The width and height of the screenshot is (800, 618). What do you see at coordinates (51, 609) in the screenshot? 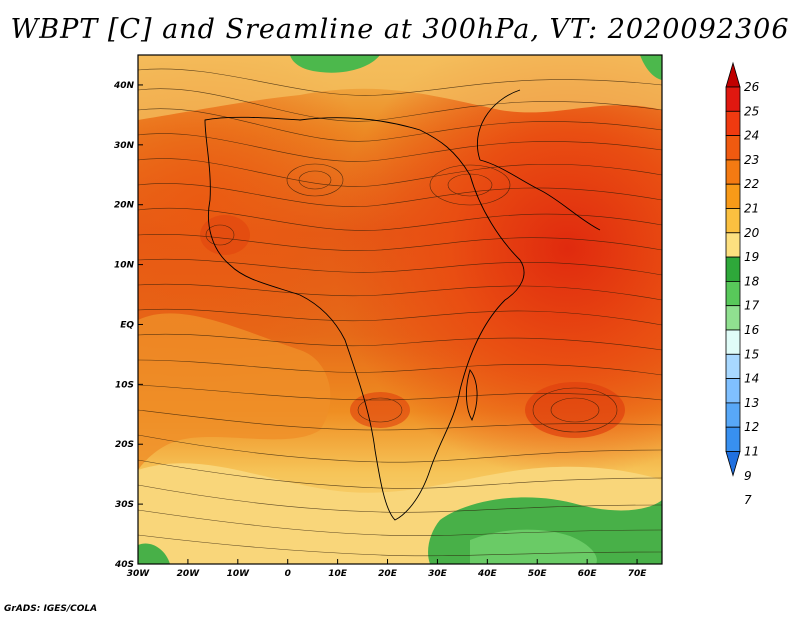
I see `footer-credit: GrADS: IGES/COLA` at bounding box center [51, 609].